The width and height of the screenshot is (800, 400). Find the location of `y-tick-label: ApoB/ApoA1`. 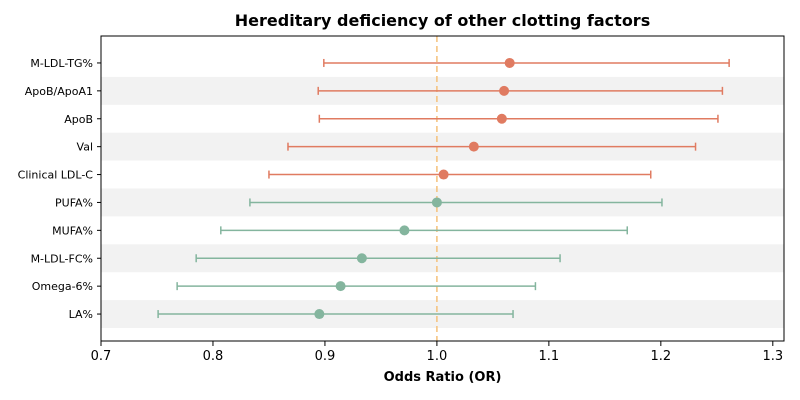

y-tick-label: ApoB/ApoA1 is located at coordinates (59, 91).